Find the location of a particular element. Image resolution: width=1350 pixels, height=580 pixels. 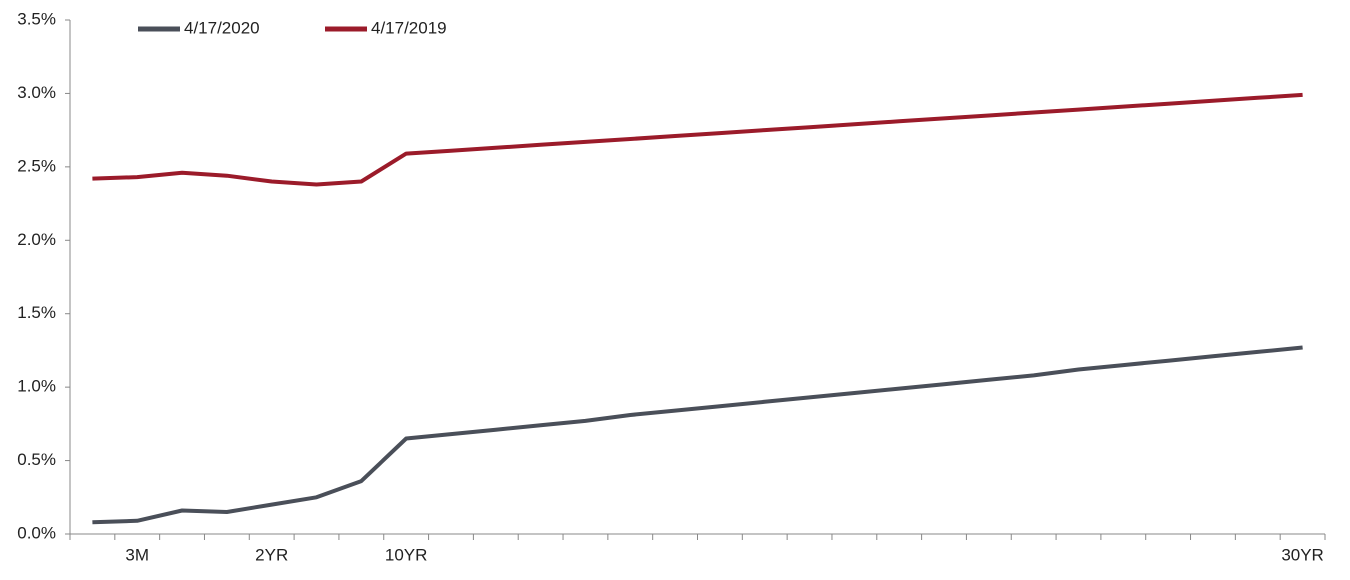

x-tick-label: 3M is located at coordinates (137, 554).